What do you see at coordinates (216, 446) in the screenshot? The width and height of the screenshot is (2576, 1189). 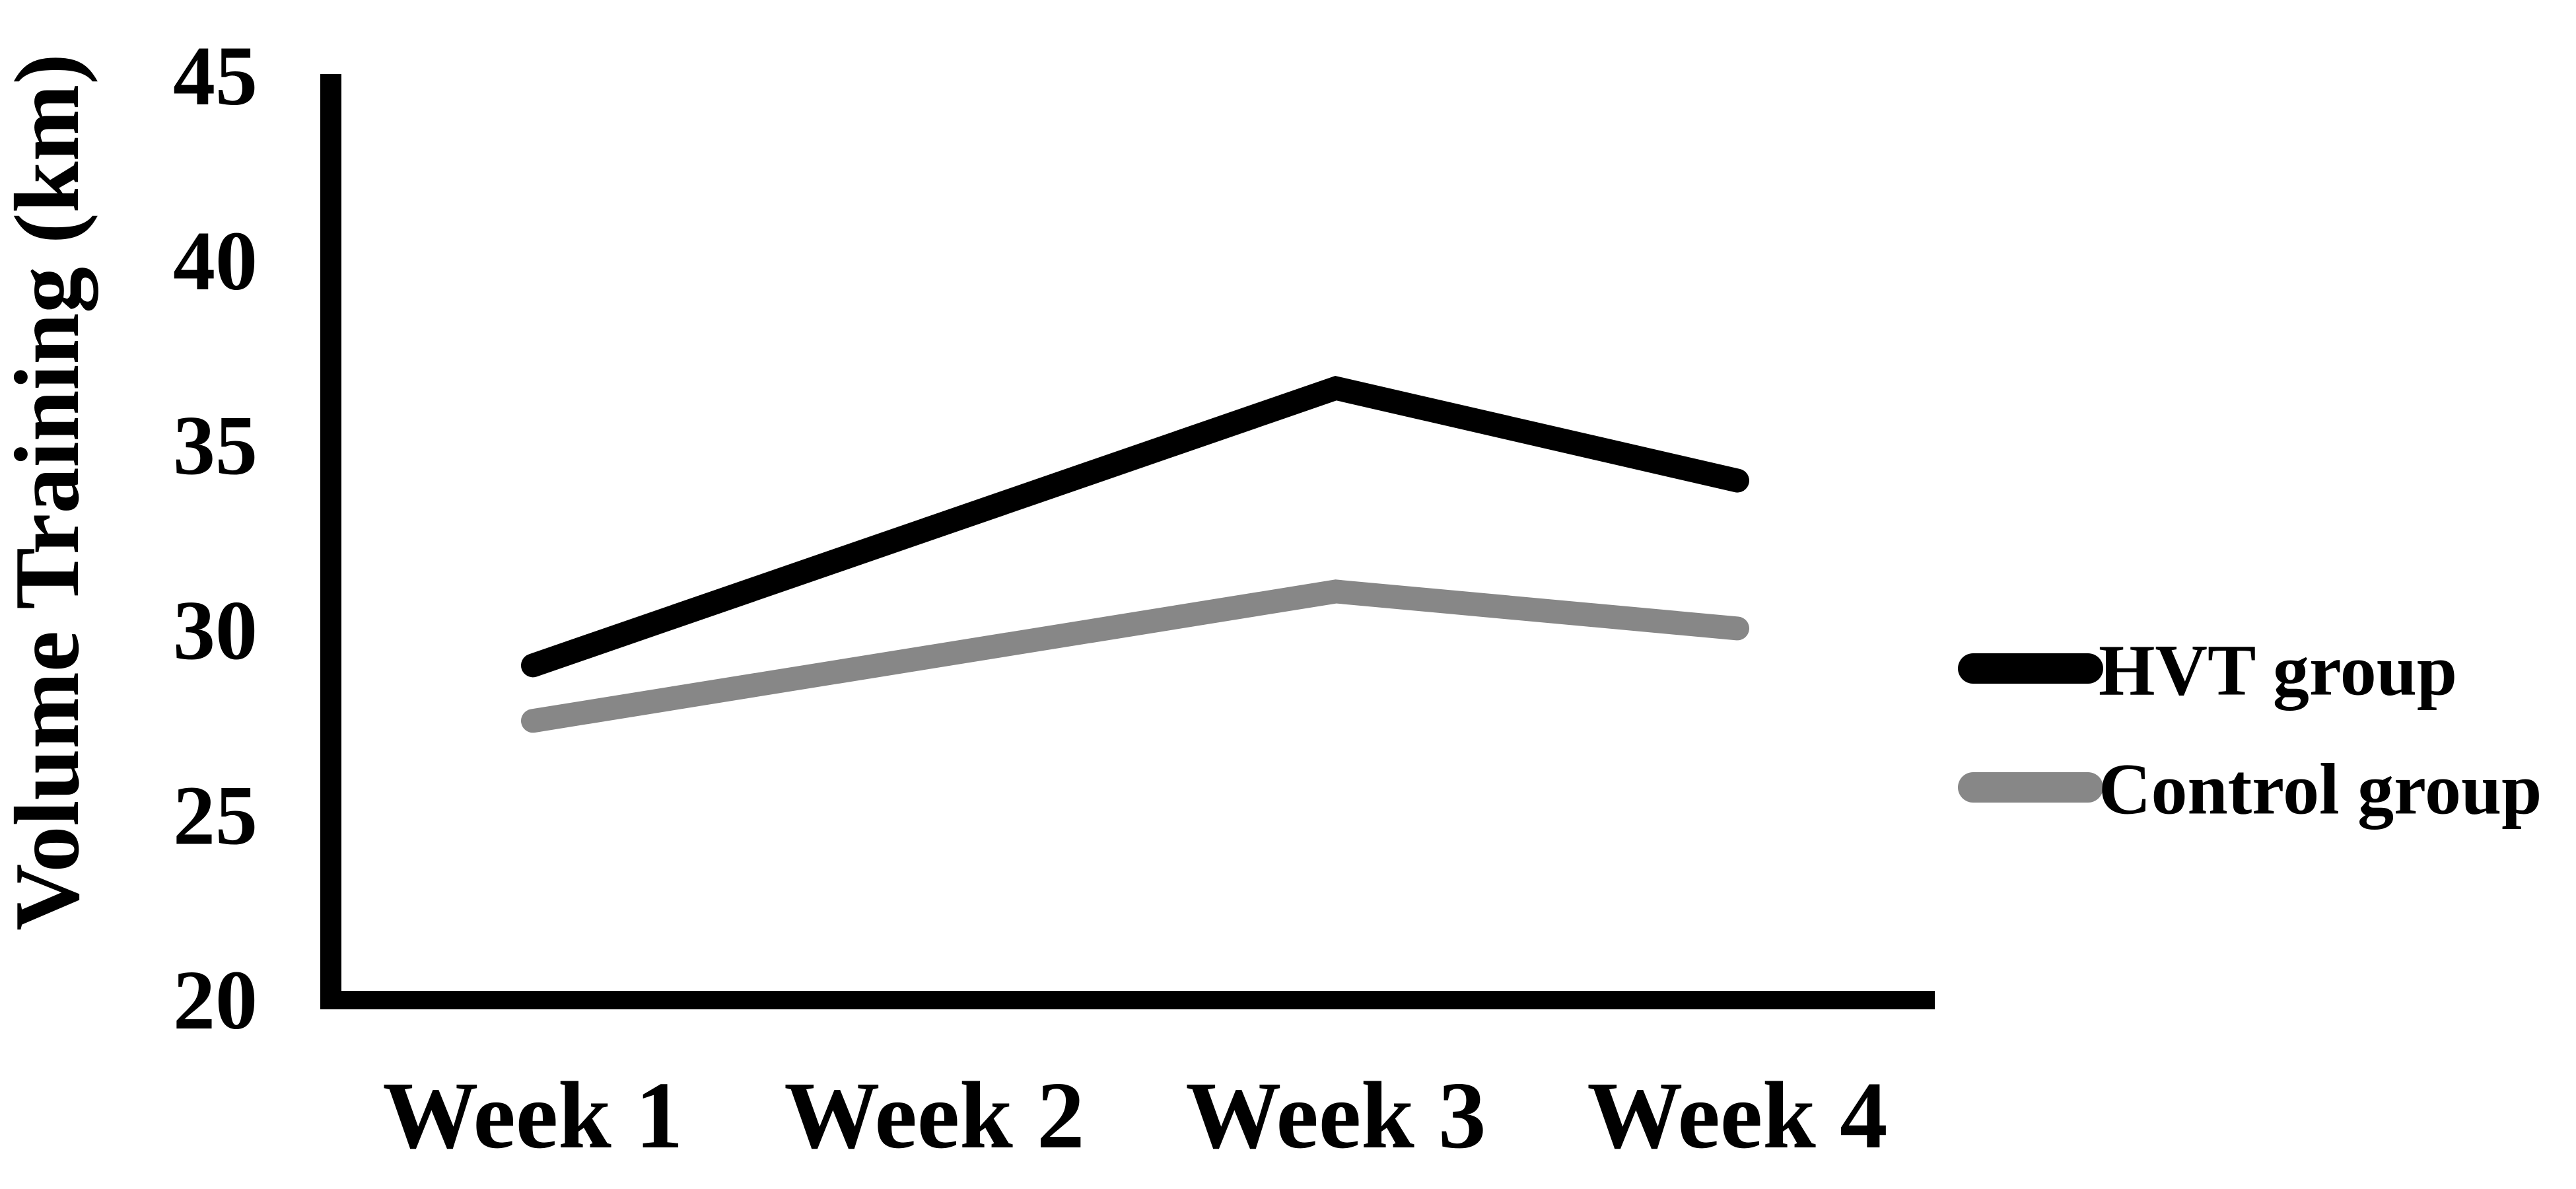 I see `y-tick-label: 35` at bounding box center [216, 446].